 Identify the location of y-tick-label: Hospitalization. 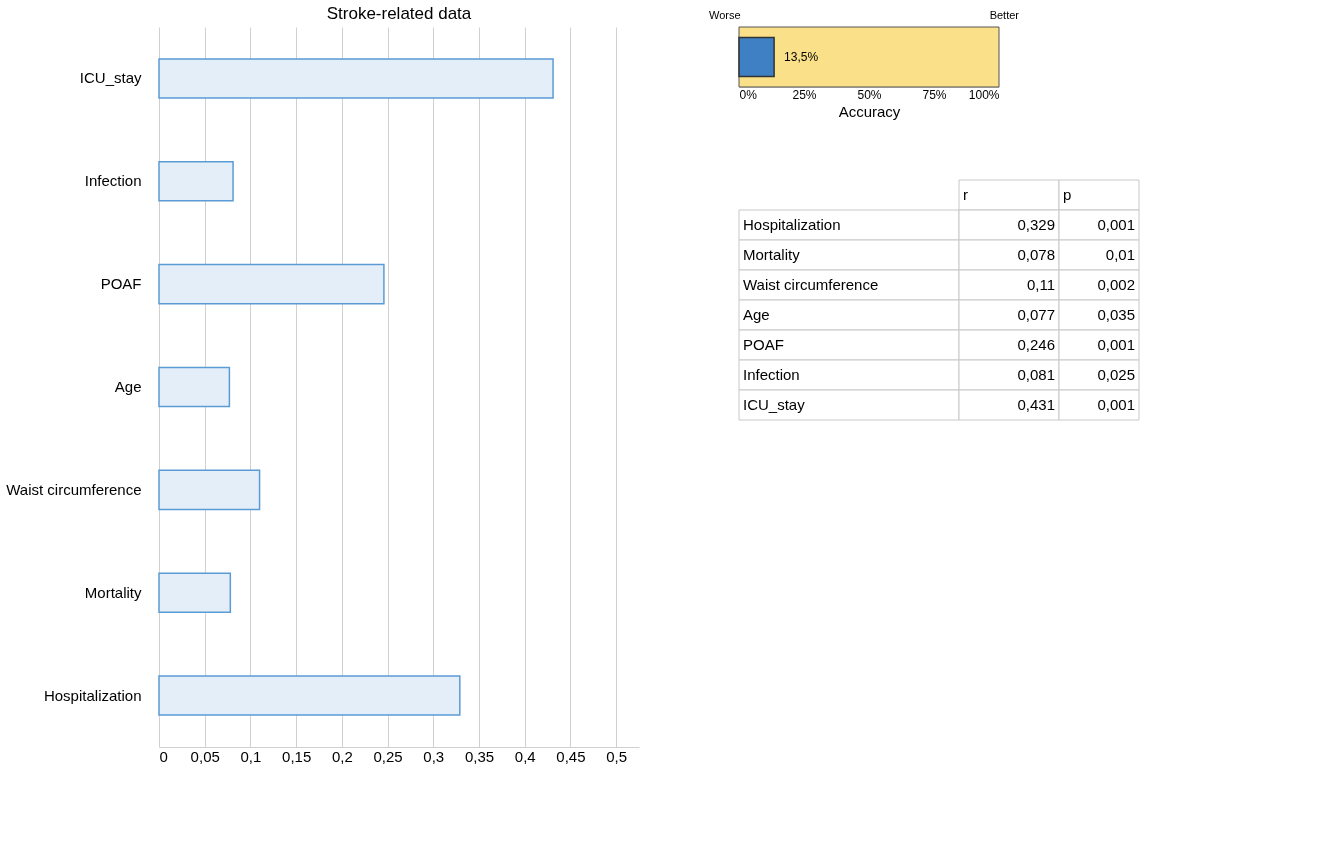
(92, 695).